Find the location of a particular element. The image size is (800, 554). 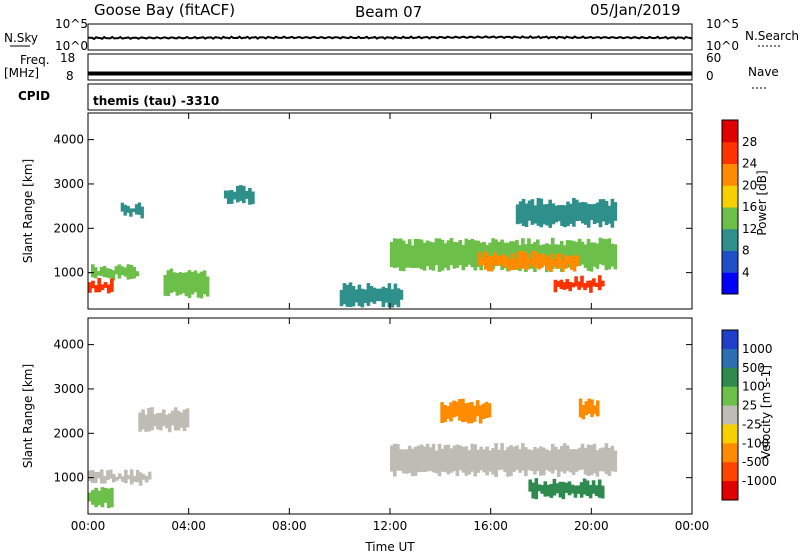

frequency-trace is located at coordinates (390, 73).